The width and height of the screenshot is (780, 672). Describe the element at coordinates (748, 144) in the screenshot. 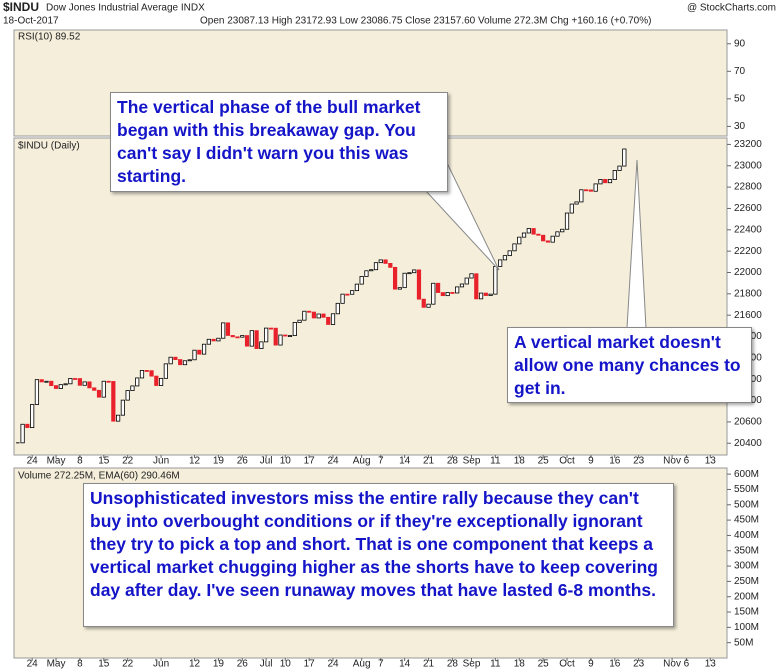

I see `y-tick-label: 23200` at that location.